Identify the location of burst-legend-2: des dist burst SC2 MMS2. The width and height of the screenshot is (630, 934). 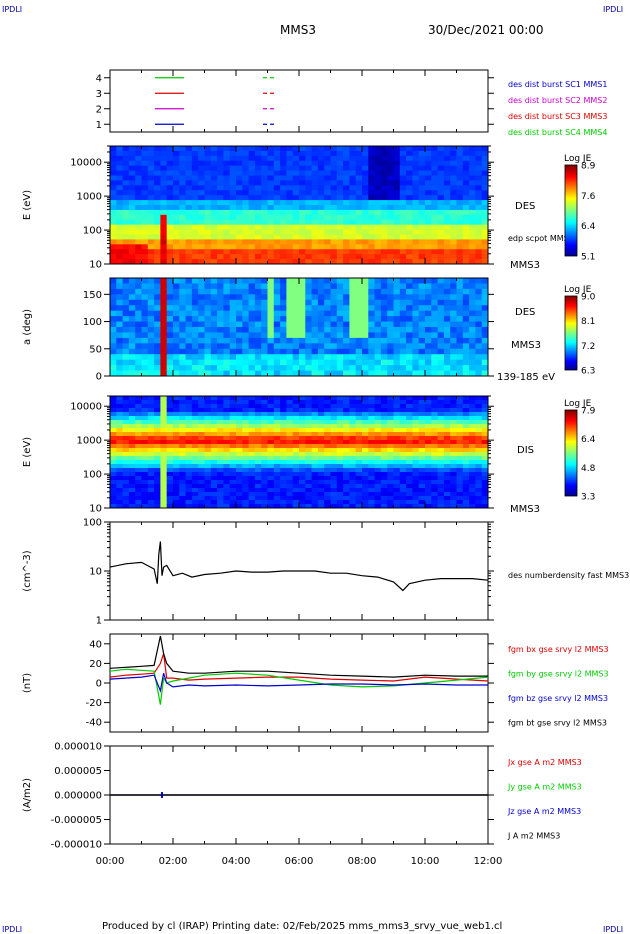
(557, 100).